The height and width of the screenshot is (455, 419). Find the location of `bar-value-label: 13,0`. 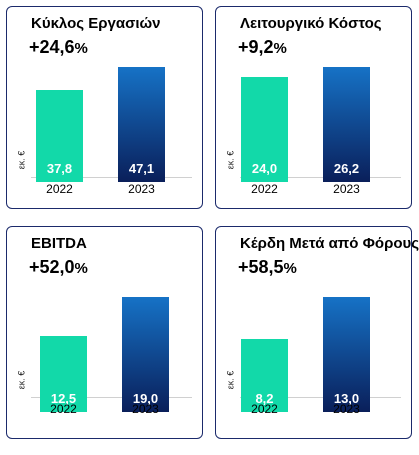

bar-value-label: 13,0 is located at coordinates (346, 398).